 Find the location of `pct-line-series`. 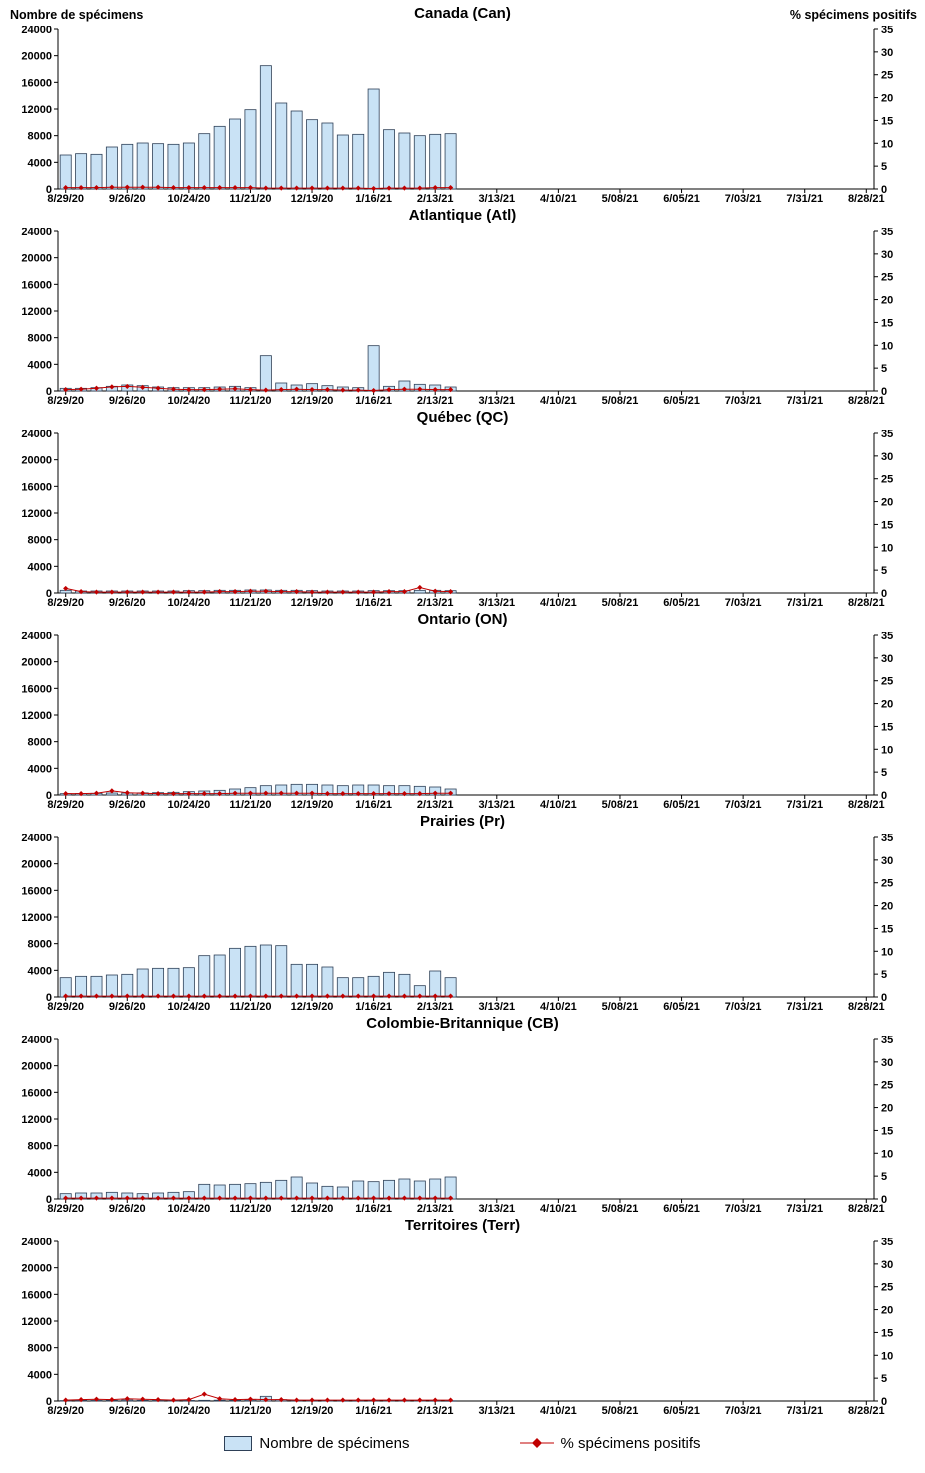

pct-line-series is located at coordinates (258, 188).